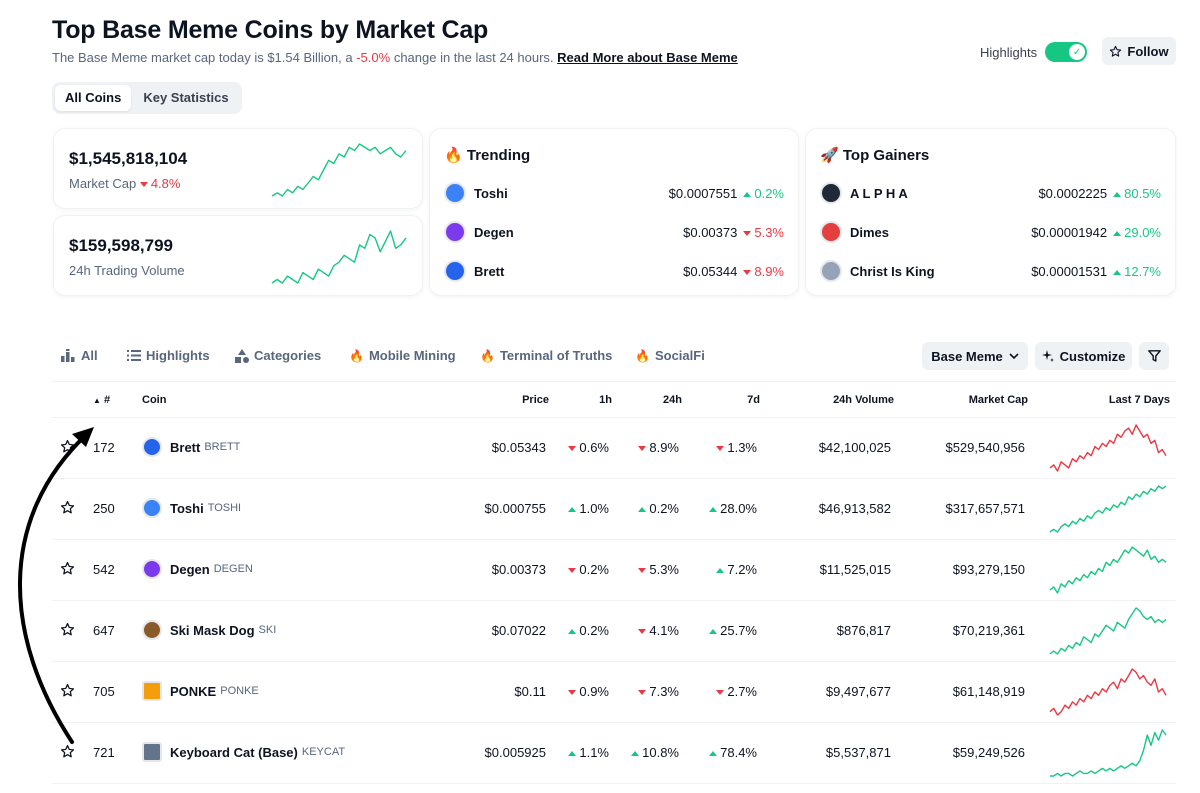 This screenshot has width=1200, height=793. Describe the element at coordinates (191, 447) in the screenshot. I see `row-coin: Brett BRETT` at that location.